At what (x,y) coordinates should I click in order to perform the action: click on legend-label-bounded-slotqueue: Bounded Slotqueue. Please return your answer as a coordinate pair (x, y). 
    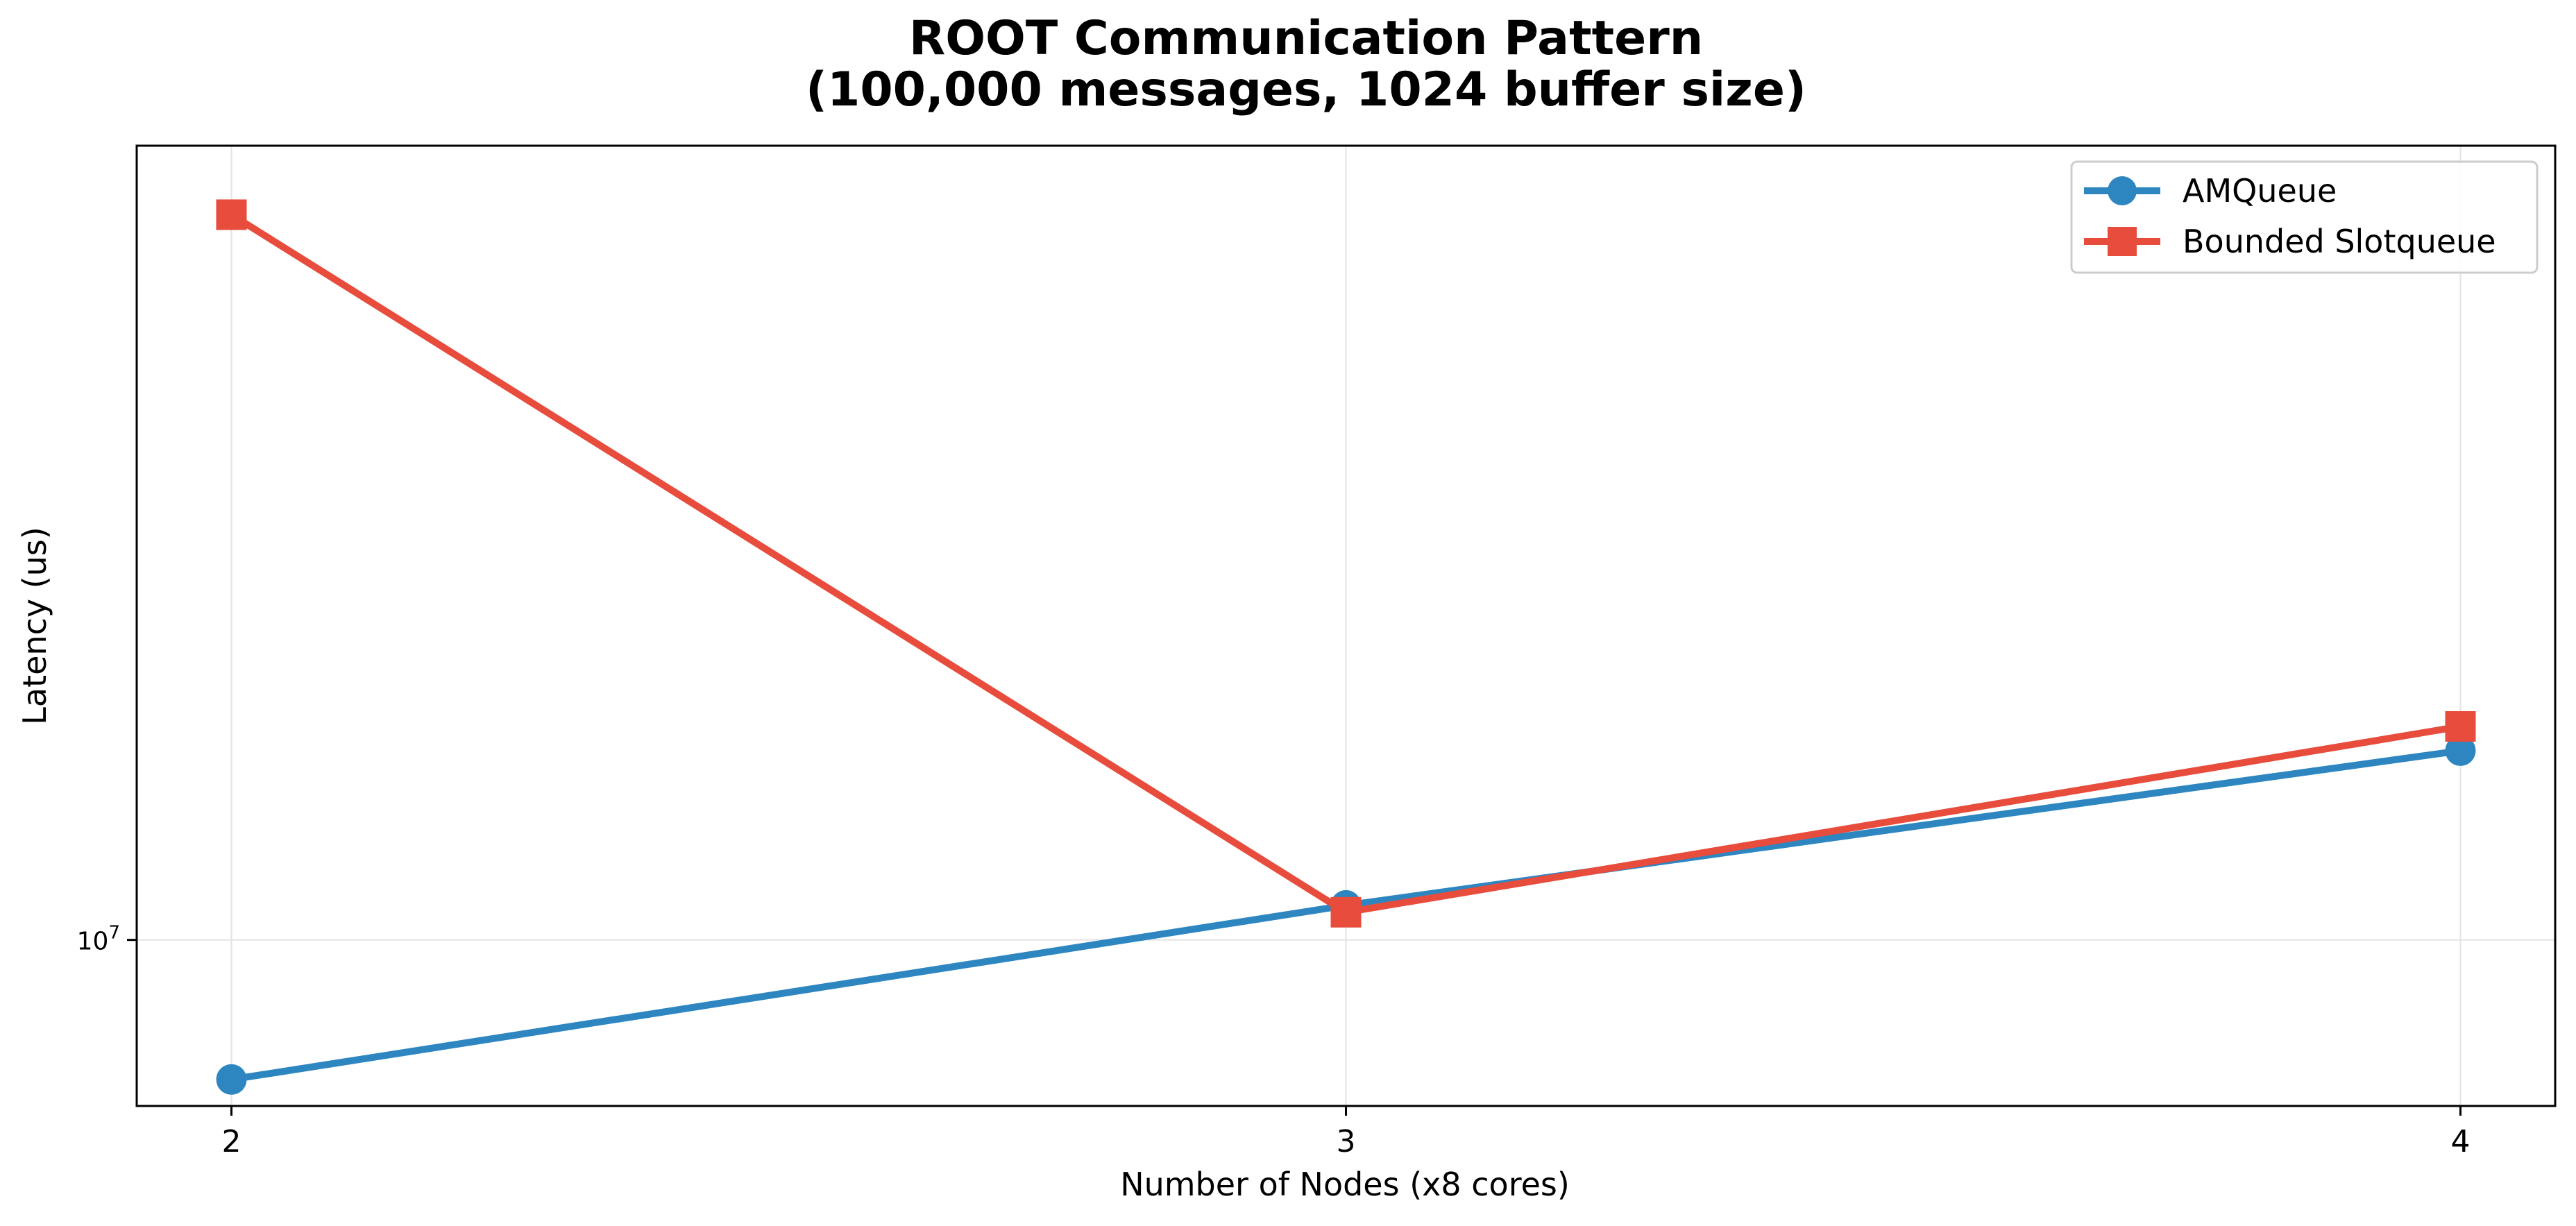
    Looking at the image, I should click on (2340, 241).